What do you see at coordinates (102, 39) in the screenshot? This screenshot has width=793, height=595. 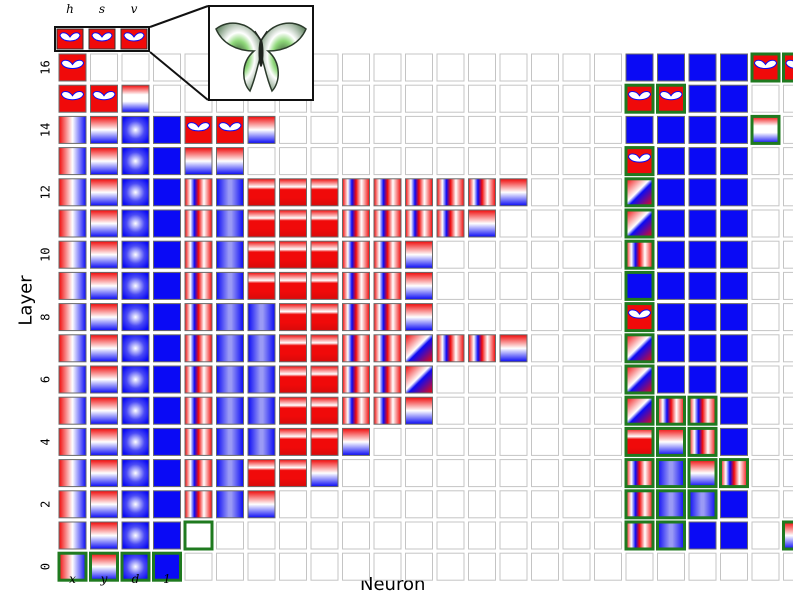 I see `output-frame` at bounding box center [102, 39].